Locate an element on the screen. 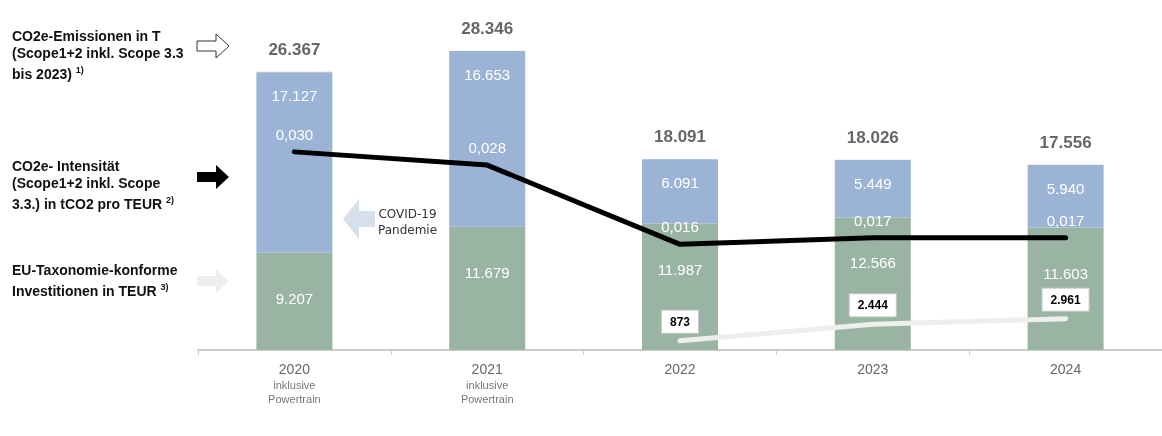  data-label: 0,028 is located at coordinates (487, 148).